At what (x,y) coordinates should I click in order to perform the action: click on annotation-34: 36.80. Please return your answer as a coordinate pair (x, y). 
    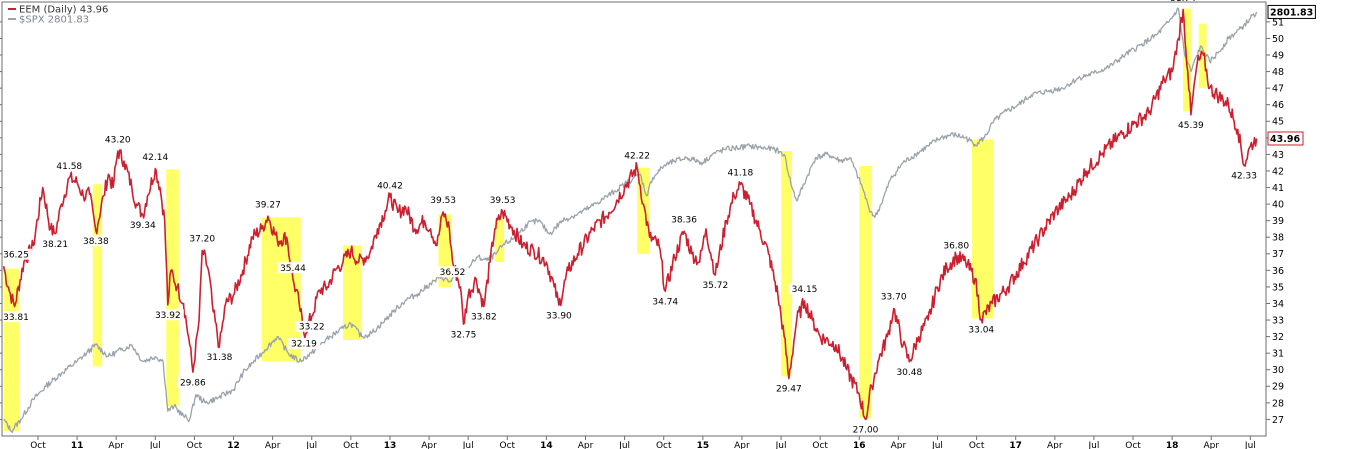
    Looking at the image, I should click on (956, 245).